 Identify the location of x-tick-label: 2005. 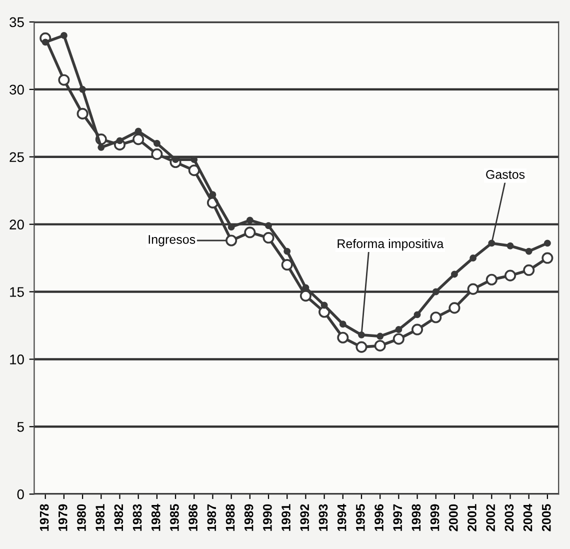
(546, 518).